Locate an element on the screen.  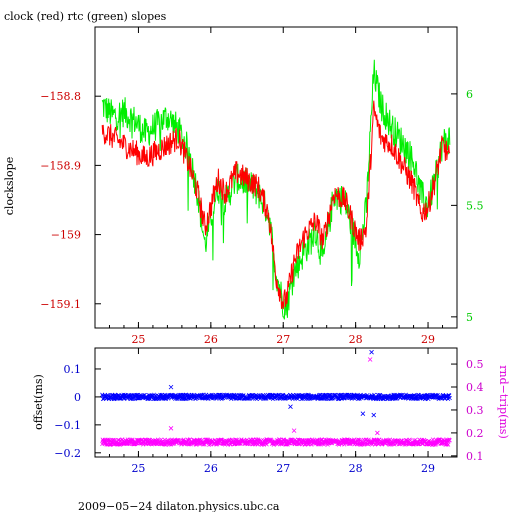
y-left-tick-label: 0.1 is located at coordinates (73, 369).